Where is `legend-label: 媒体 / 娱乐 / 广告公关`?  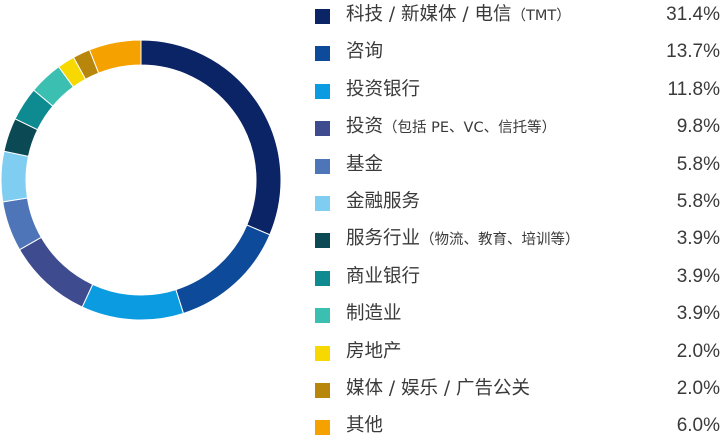
legend-label: 媒体 / 娱乐 / 广告公关 is located at coordinates (438, 389).